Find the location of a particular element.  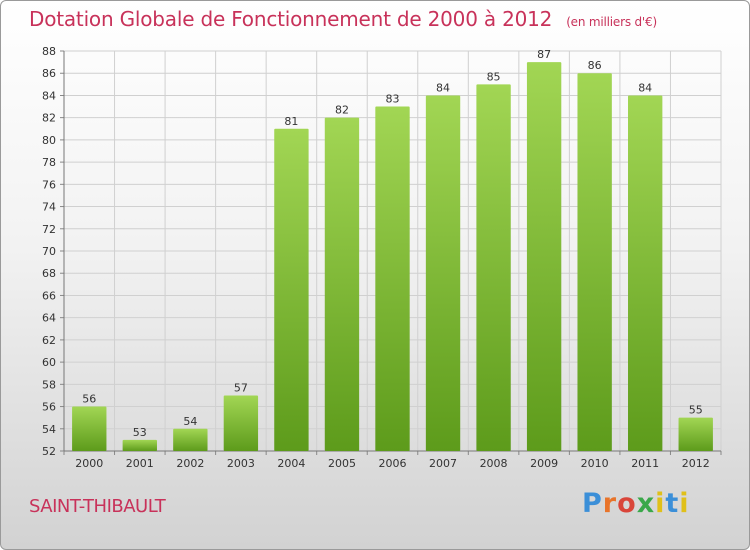

x-tick-label: 2008 is located at coordinates (494, 463).